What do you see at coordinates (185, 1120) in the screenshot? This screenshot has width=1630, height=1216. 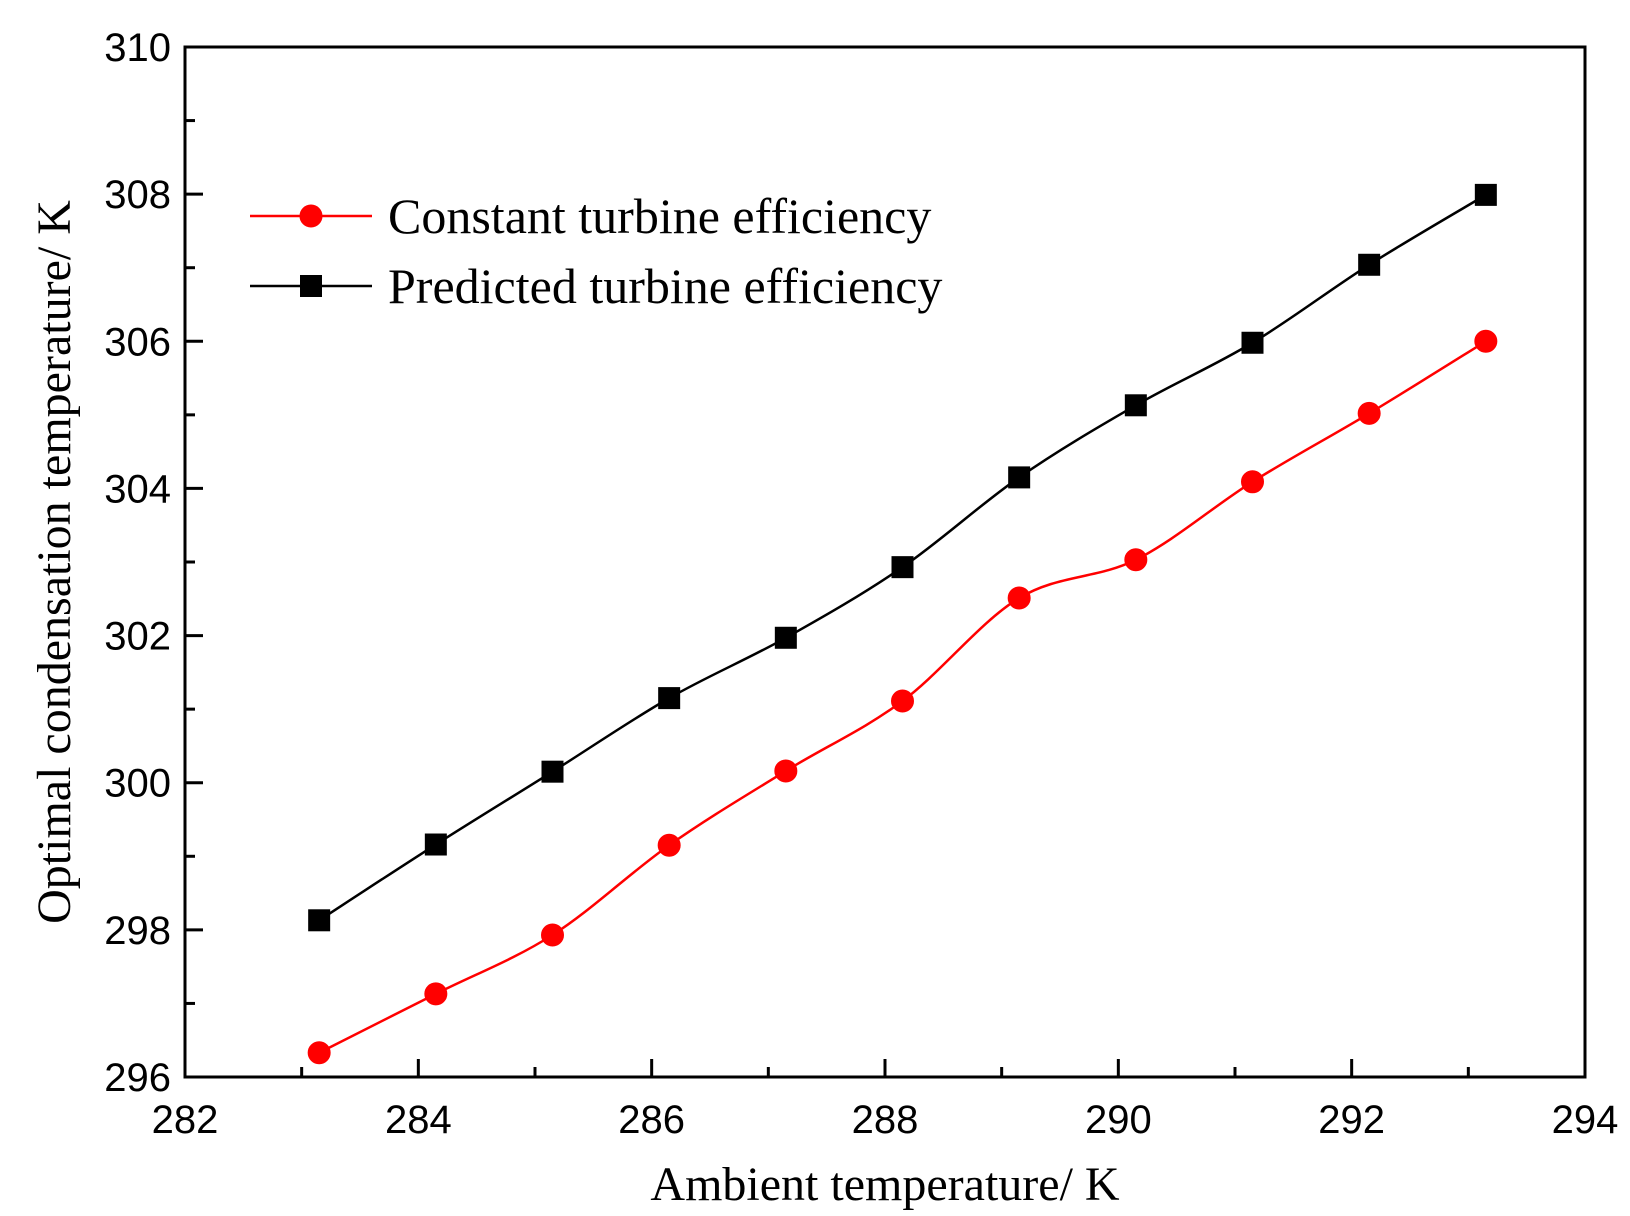 I see `x-tick-label: 282` at bounding box center [185, 1120].